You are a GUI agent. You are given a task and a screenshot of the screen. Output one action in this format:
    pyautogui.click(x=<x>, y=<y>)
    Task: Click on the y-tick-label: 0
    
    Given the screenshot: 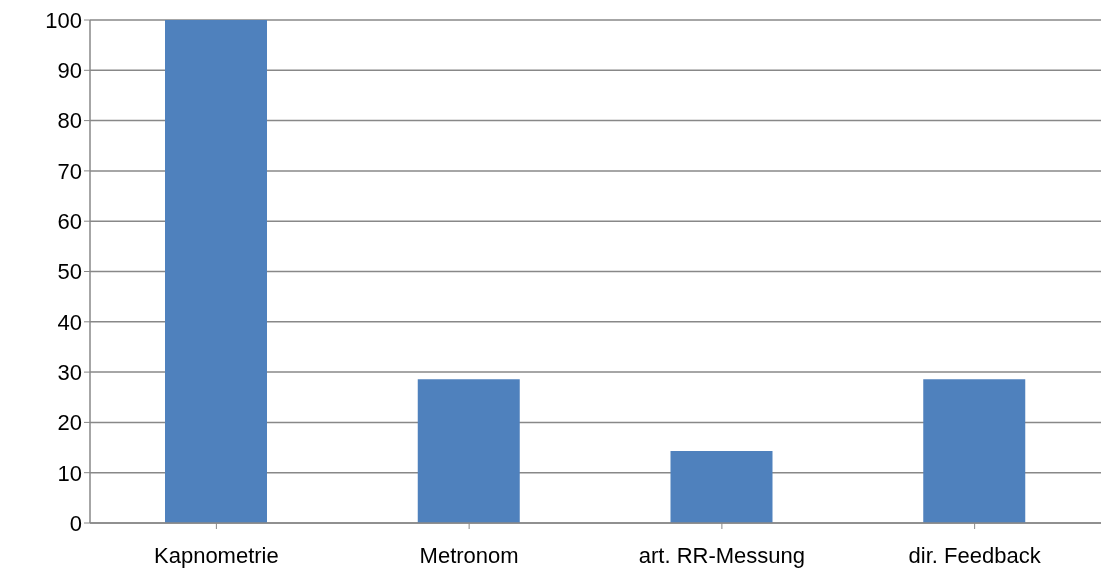 What is the action you would take?
    pyautogui.click(x=75, y=523)
    